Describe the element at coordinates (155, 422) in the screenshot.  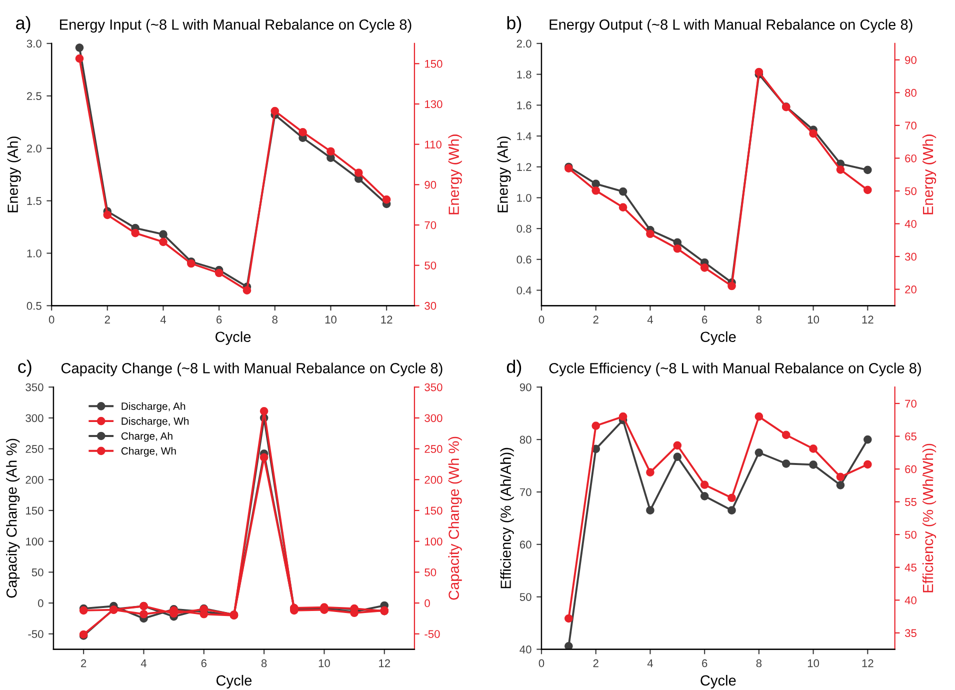
I see `legend-label: Discharge, Wh` at that location.